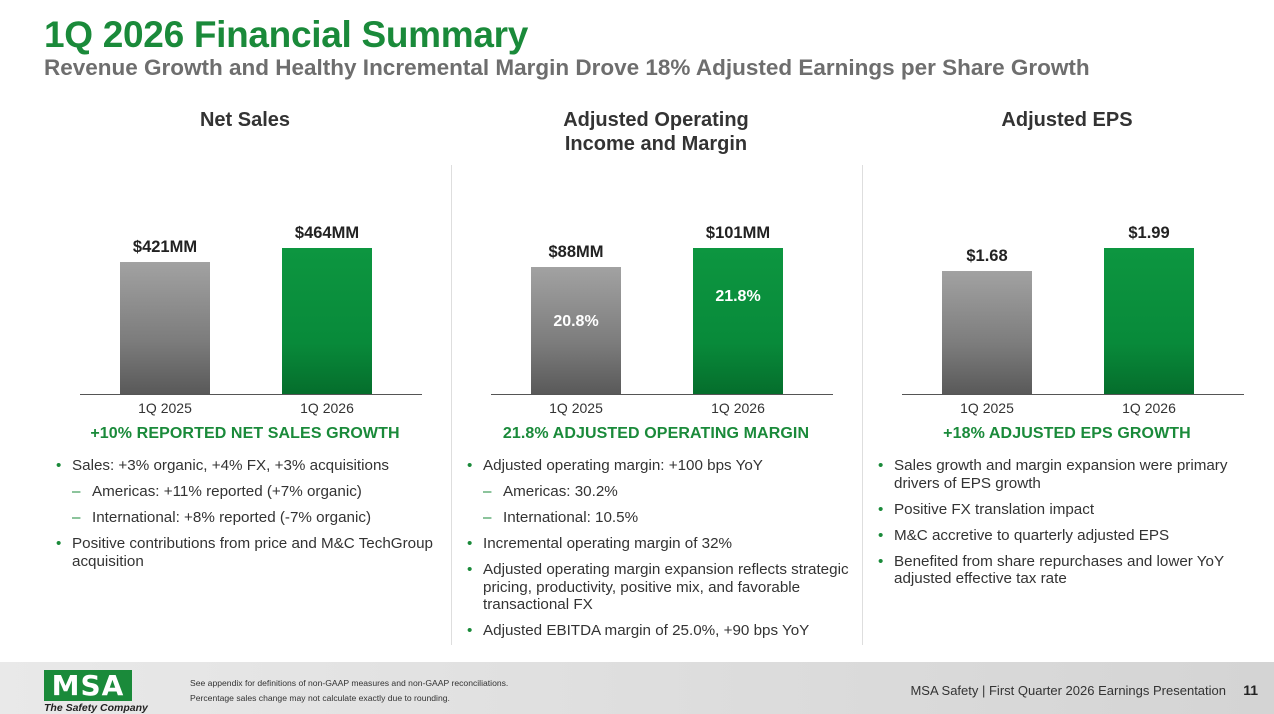 This screenshot has width=1274, height=714. What do you see at coordinates (656, 288) in the screenshot?
I see `adjusted-operating-income-chart: $88MM 20.8% 1Q 2025 $101MM 21.8% 1Q 2026` at bounding box center [656, 288].